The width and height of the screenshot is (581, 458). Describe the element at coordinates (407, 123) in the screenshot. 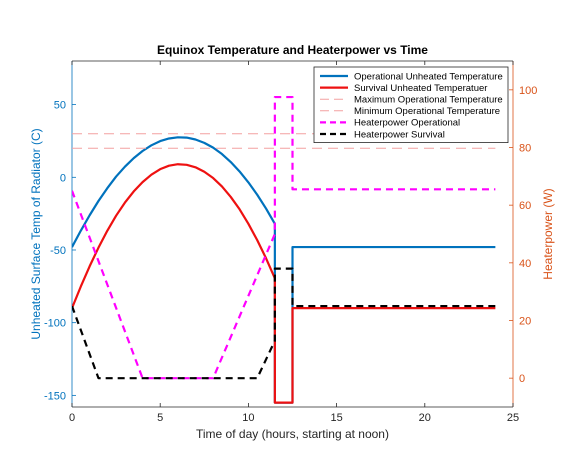

I see `legend-entry: Heaterpower Operational` at that location.